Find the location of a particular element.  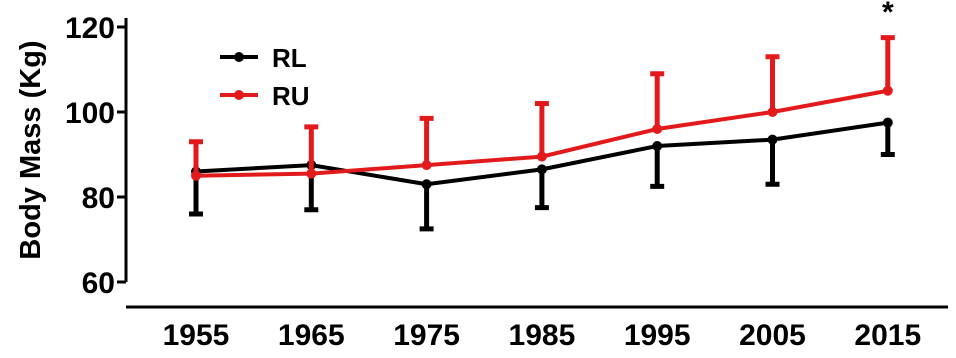

x-tick-label: 2015 is located at coordinates (887, 335).